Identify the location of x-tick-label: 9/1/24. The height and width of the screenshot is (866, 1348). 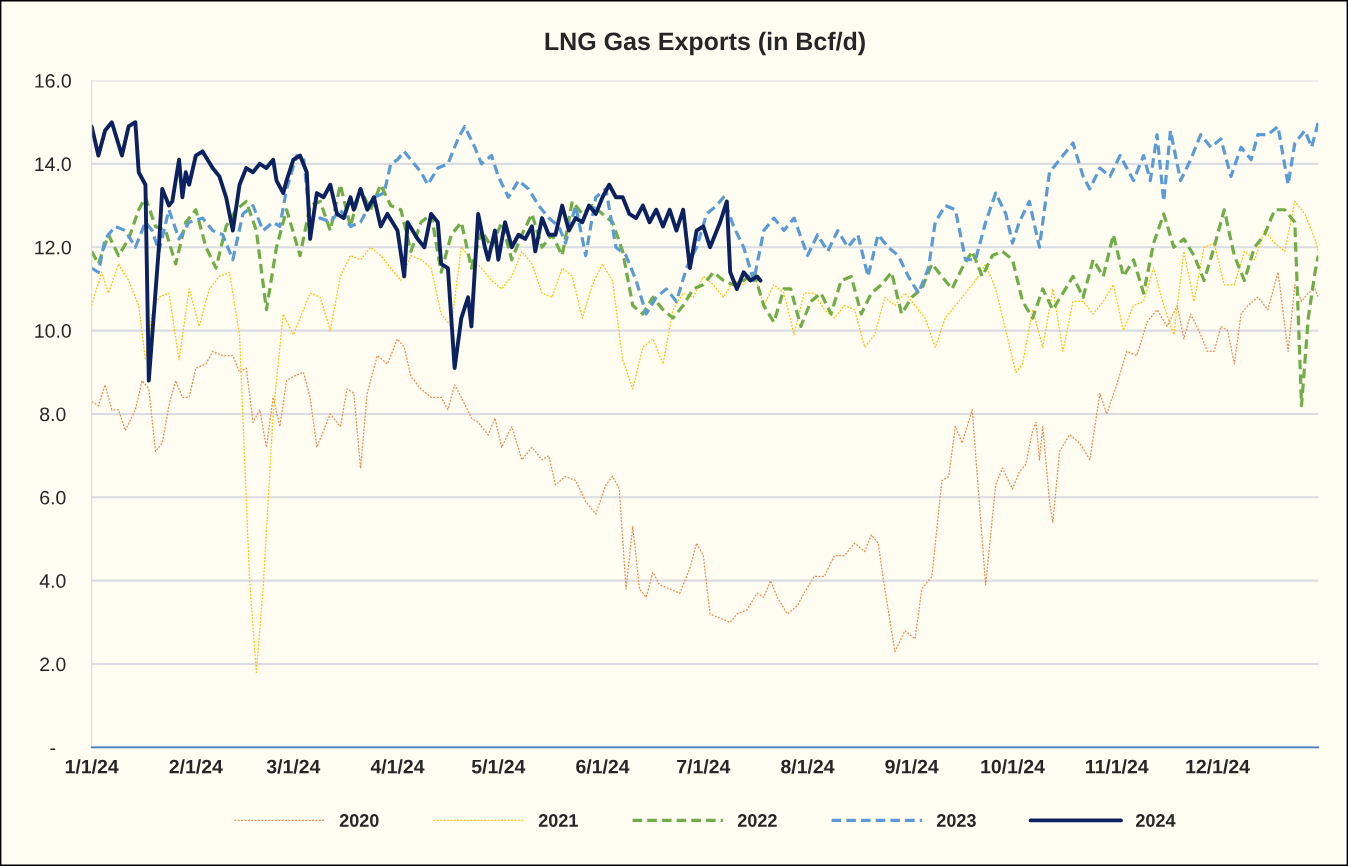
(912, 766).